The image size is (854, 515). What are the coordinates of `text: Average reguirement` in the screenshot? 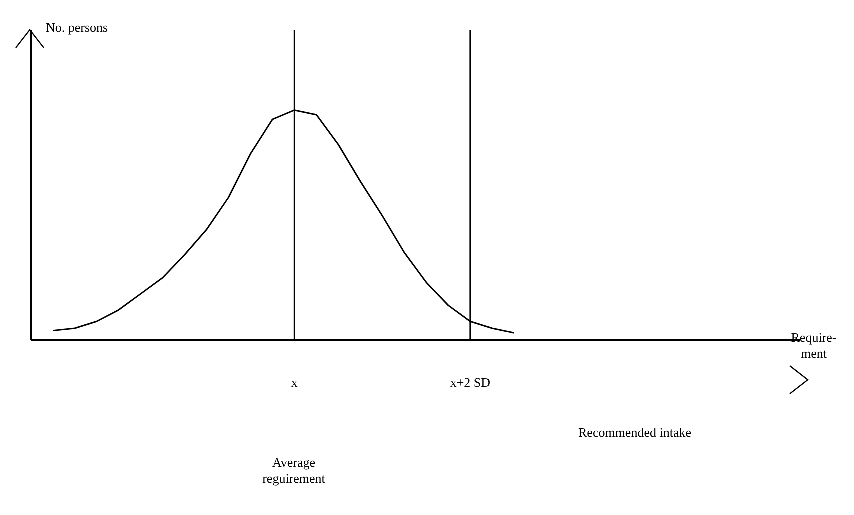 It's located at (294, 471).